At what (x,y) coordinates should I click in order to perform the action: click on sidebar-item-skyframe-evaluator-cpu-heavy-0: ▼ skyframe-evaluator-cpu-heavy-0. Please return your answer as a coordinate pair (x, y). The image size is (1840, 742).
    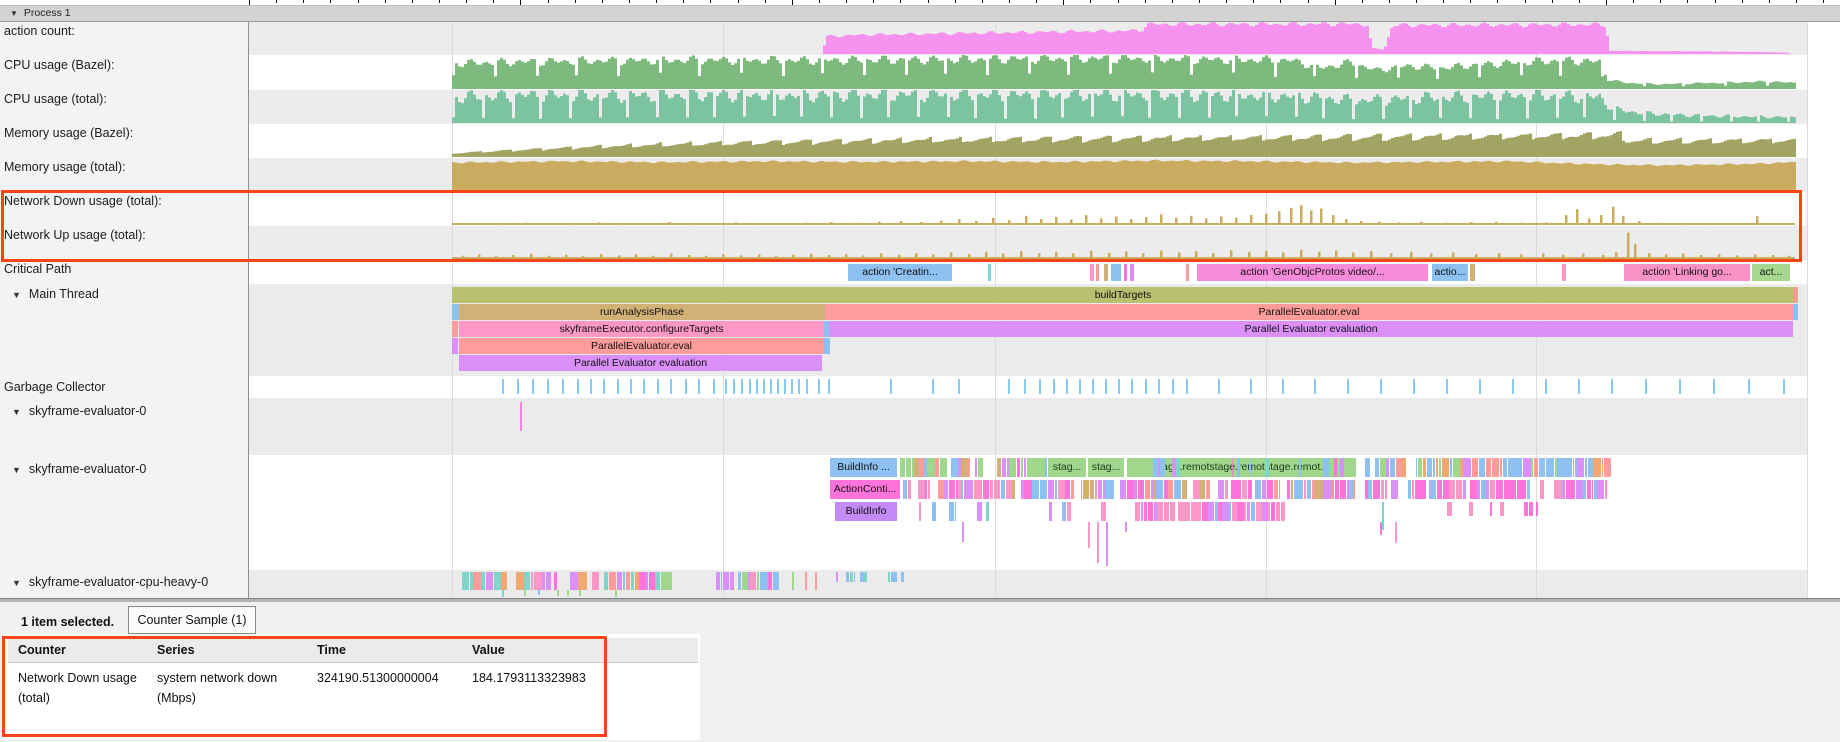
    Looking at the image, I should click on (110, 582).